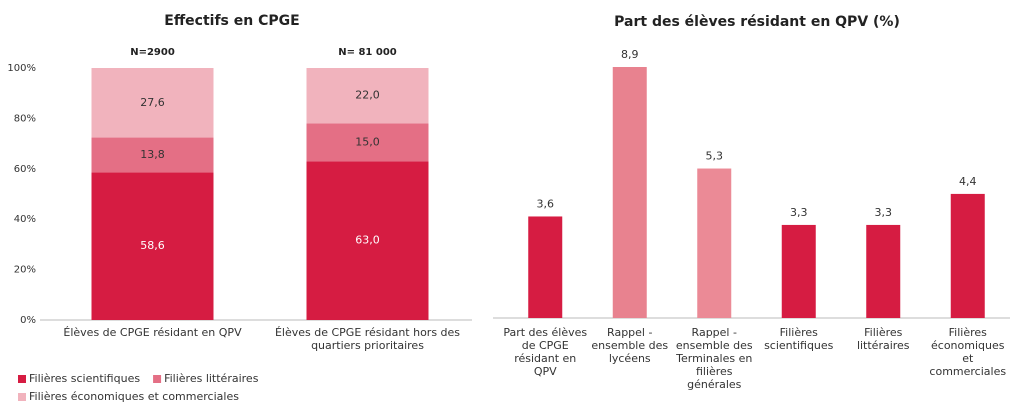 The width and height of the screenshot is (1011, 404). Describe the element at coordinates (231, 21) in the screenshot. I see `chart-title: Effectifs en CPGE` at that location.